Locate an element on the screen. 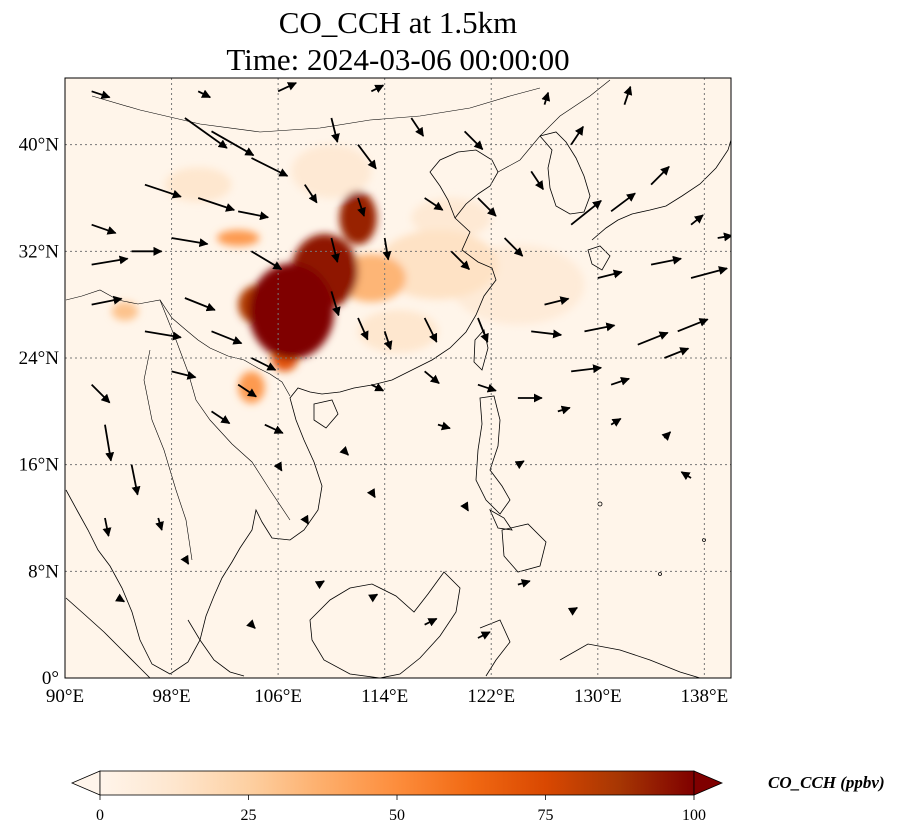 The image size is (921, 836). border-myanmar-thailand is located at coordinates (168, 455).